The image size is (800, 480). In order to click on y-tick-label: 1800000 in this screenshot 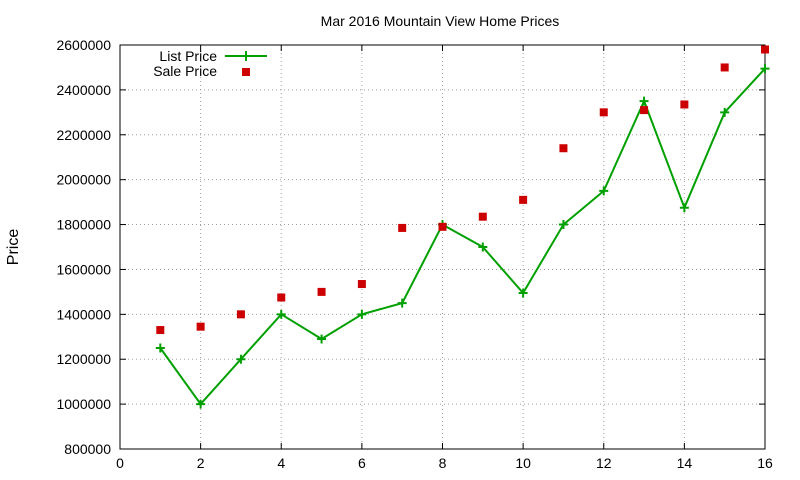, I will do `click(83, 225)`.